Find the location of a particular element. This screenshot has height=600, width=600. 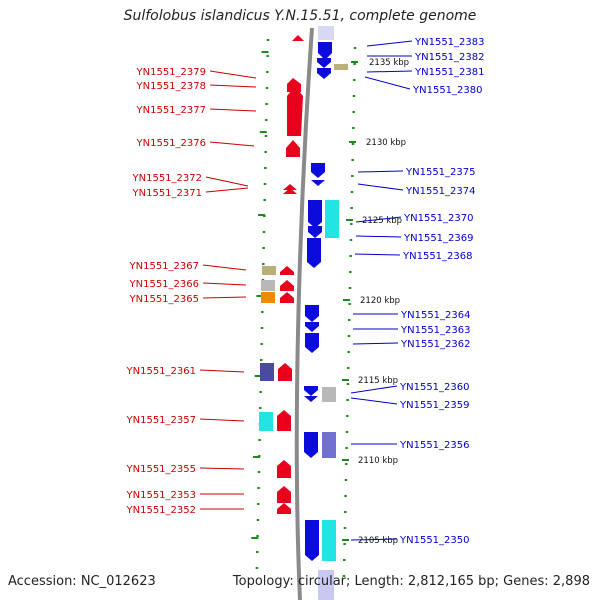

gene-label: YN1551_2362 is located at coordinates (435, 344).